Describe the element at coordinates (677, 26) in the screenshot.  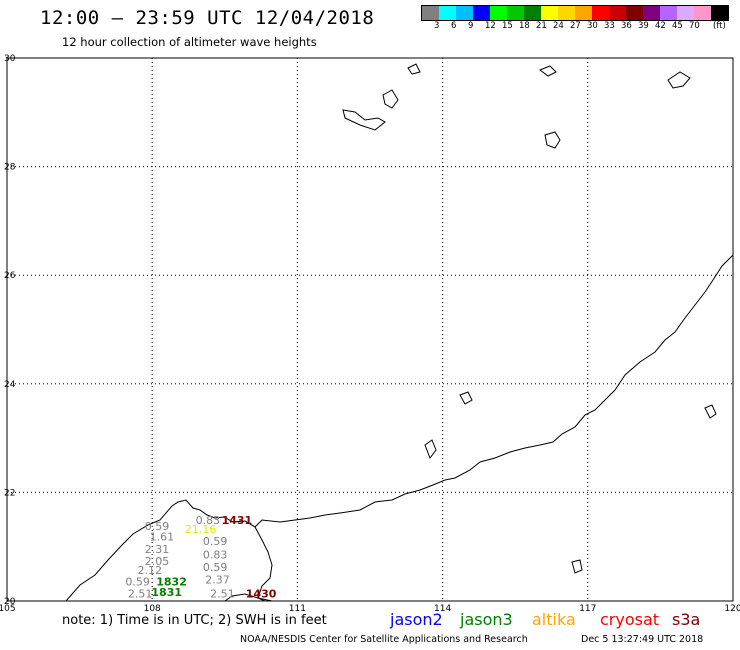
I see `legend-label: 45` at that location.